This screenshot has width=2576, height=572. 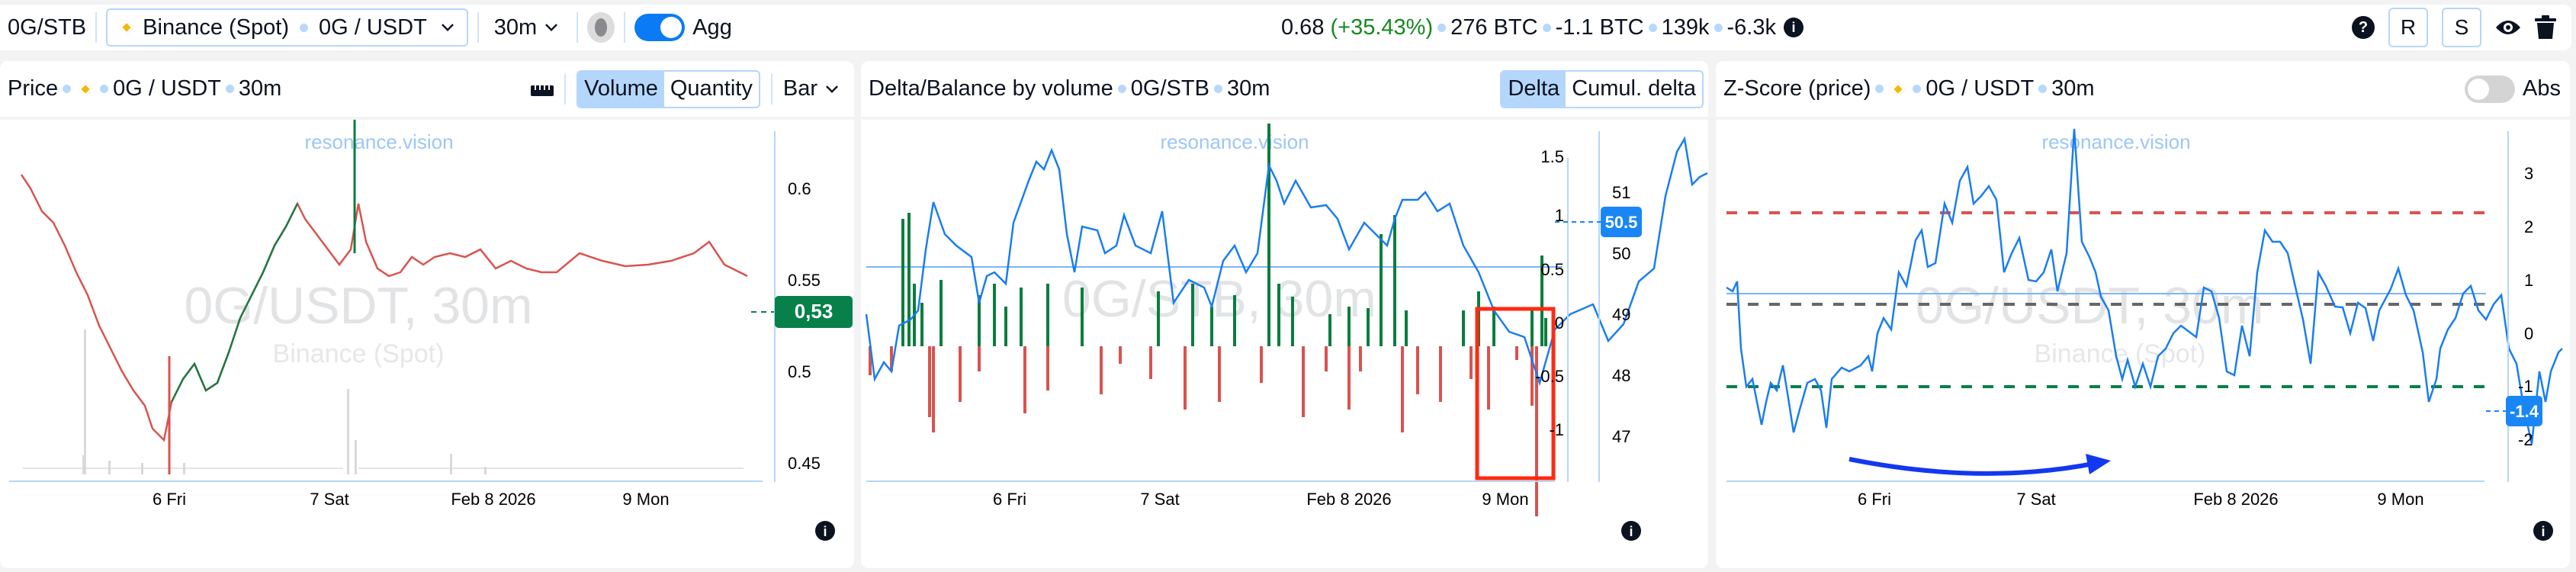 I want to click on trades-delta: -6.3k, so click(x=1751, y=27).